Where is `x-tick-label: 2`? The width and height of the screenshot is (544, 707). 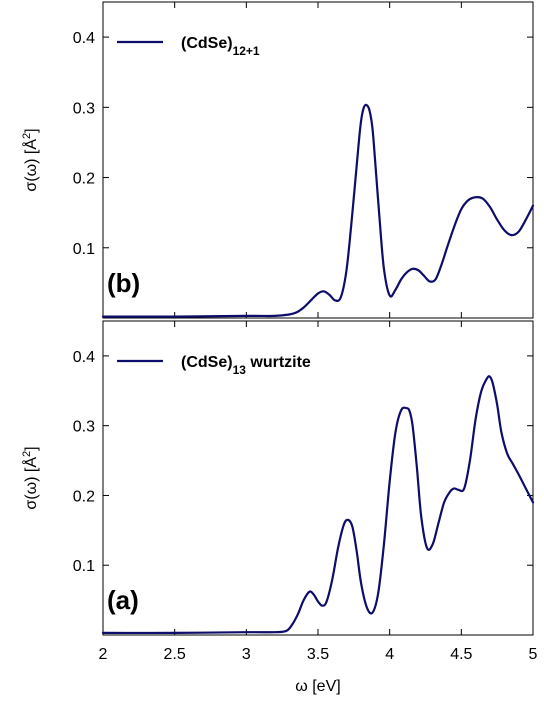 x-tick-label: 2 is located at coordinates (103, 654).